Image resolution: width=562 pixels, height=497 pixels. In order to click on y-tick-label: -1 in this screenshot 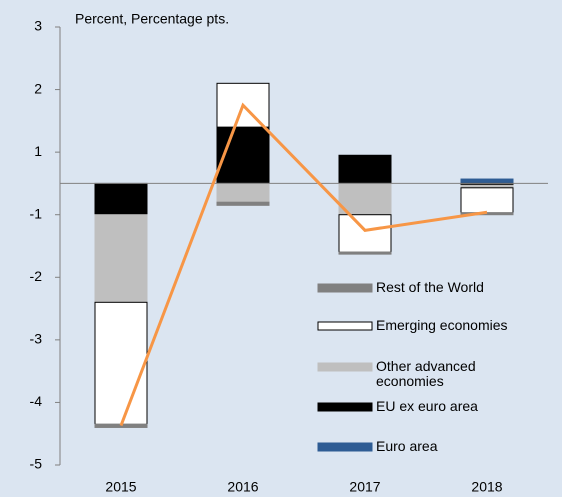, I will do `click(36, 213)`.